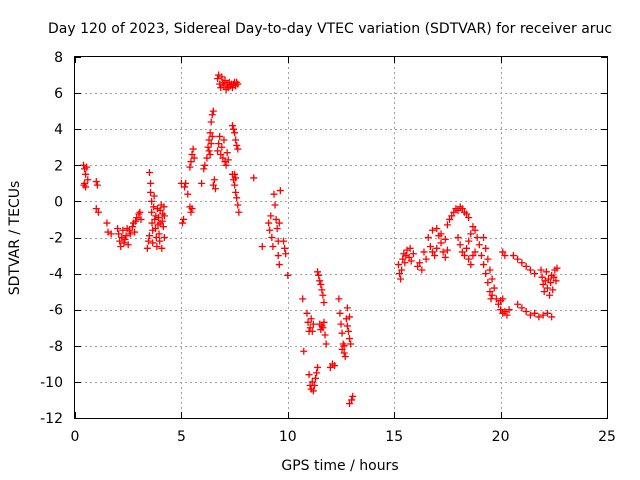 The height and width of the screenshot is (480, 640). What do you see at coordinates (58, 166) in the screenshot?
I see `y-tick-label: 2` at bounding box center [58, 166].